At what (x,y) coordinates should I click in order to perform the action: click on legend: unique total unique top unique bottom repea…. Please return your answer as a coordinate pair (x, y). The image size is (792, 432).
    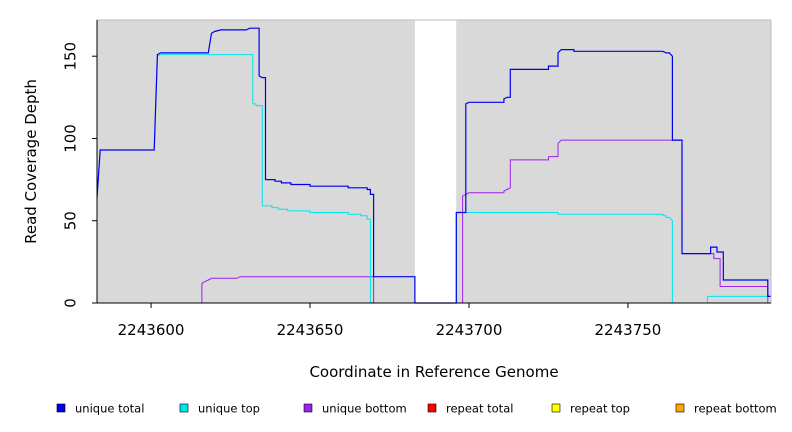
    Looking at the image, I should click on (416, 409).